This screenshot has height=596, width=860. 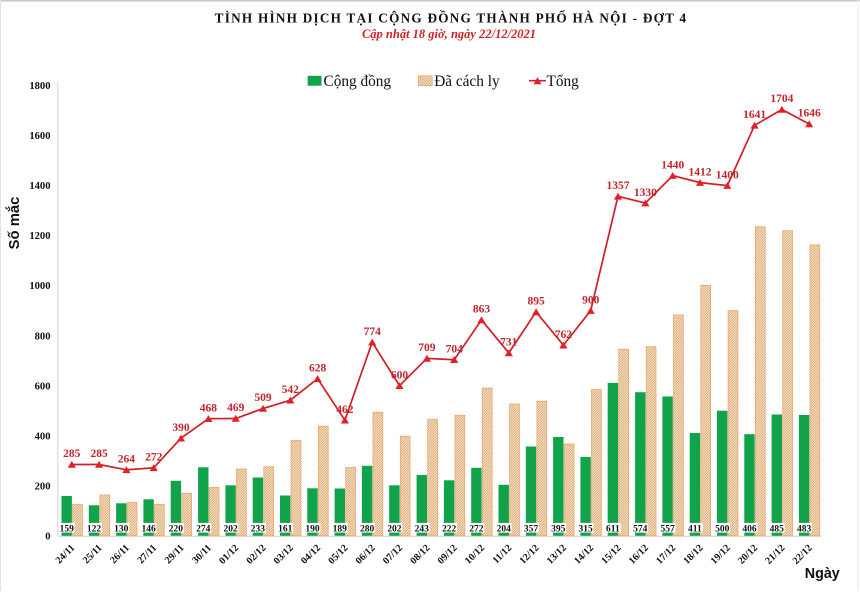 What do you see at coordinates (777, 529) in the screenshot?
I see `svg-text: 485` at bounding box center [777, 529].